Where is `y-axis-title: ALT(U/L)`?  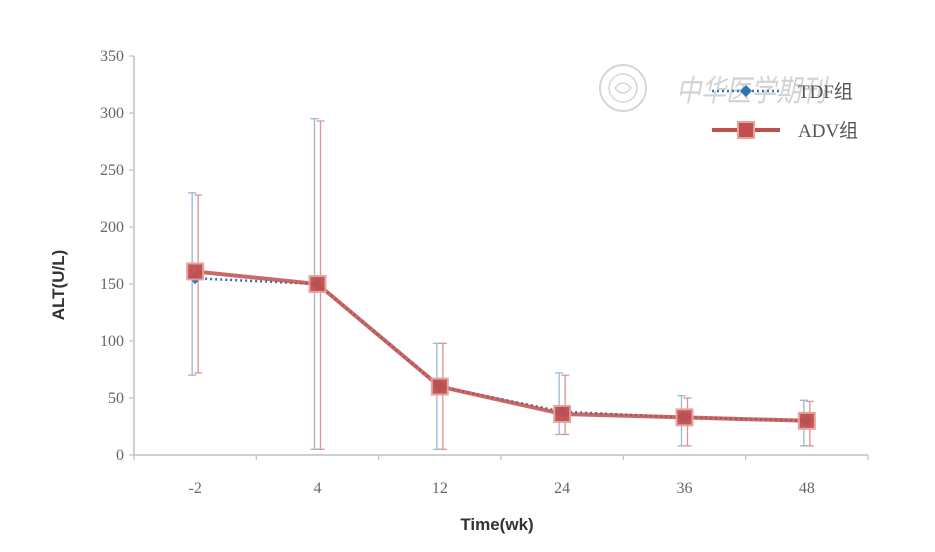 y-axis-title: ALT(U/L) is located at coordinates (58, 285).